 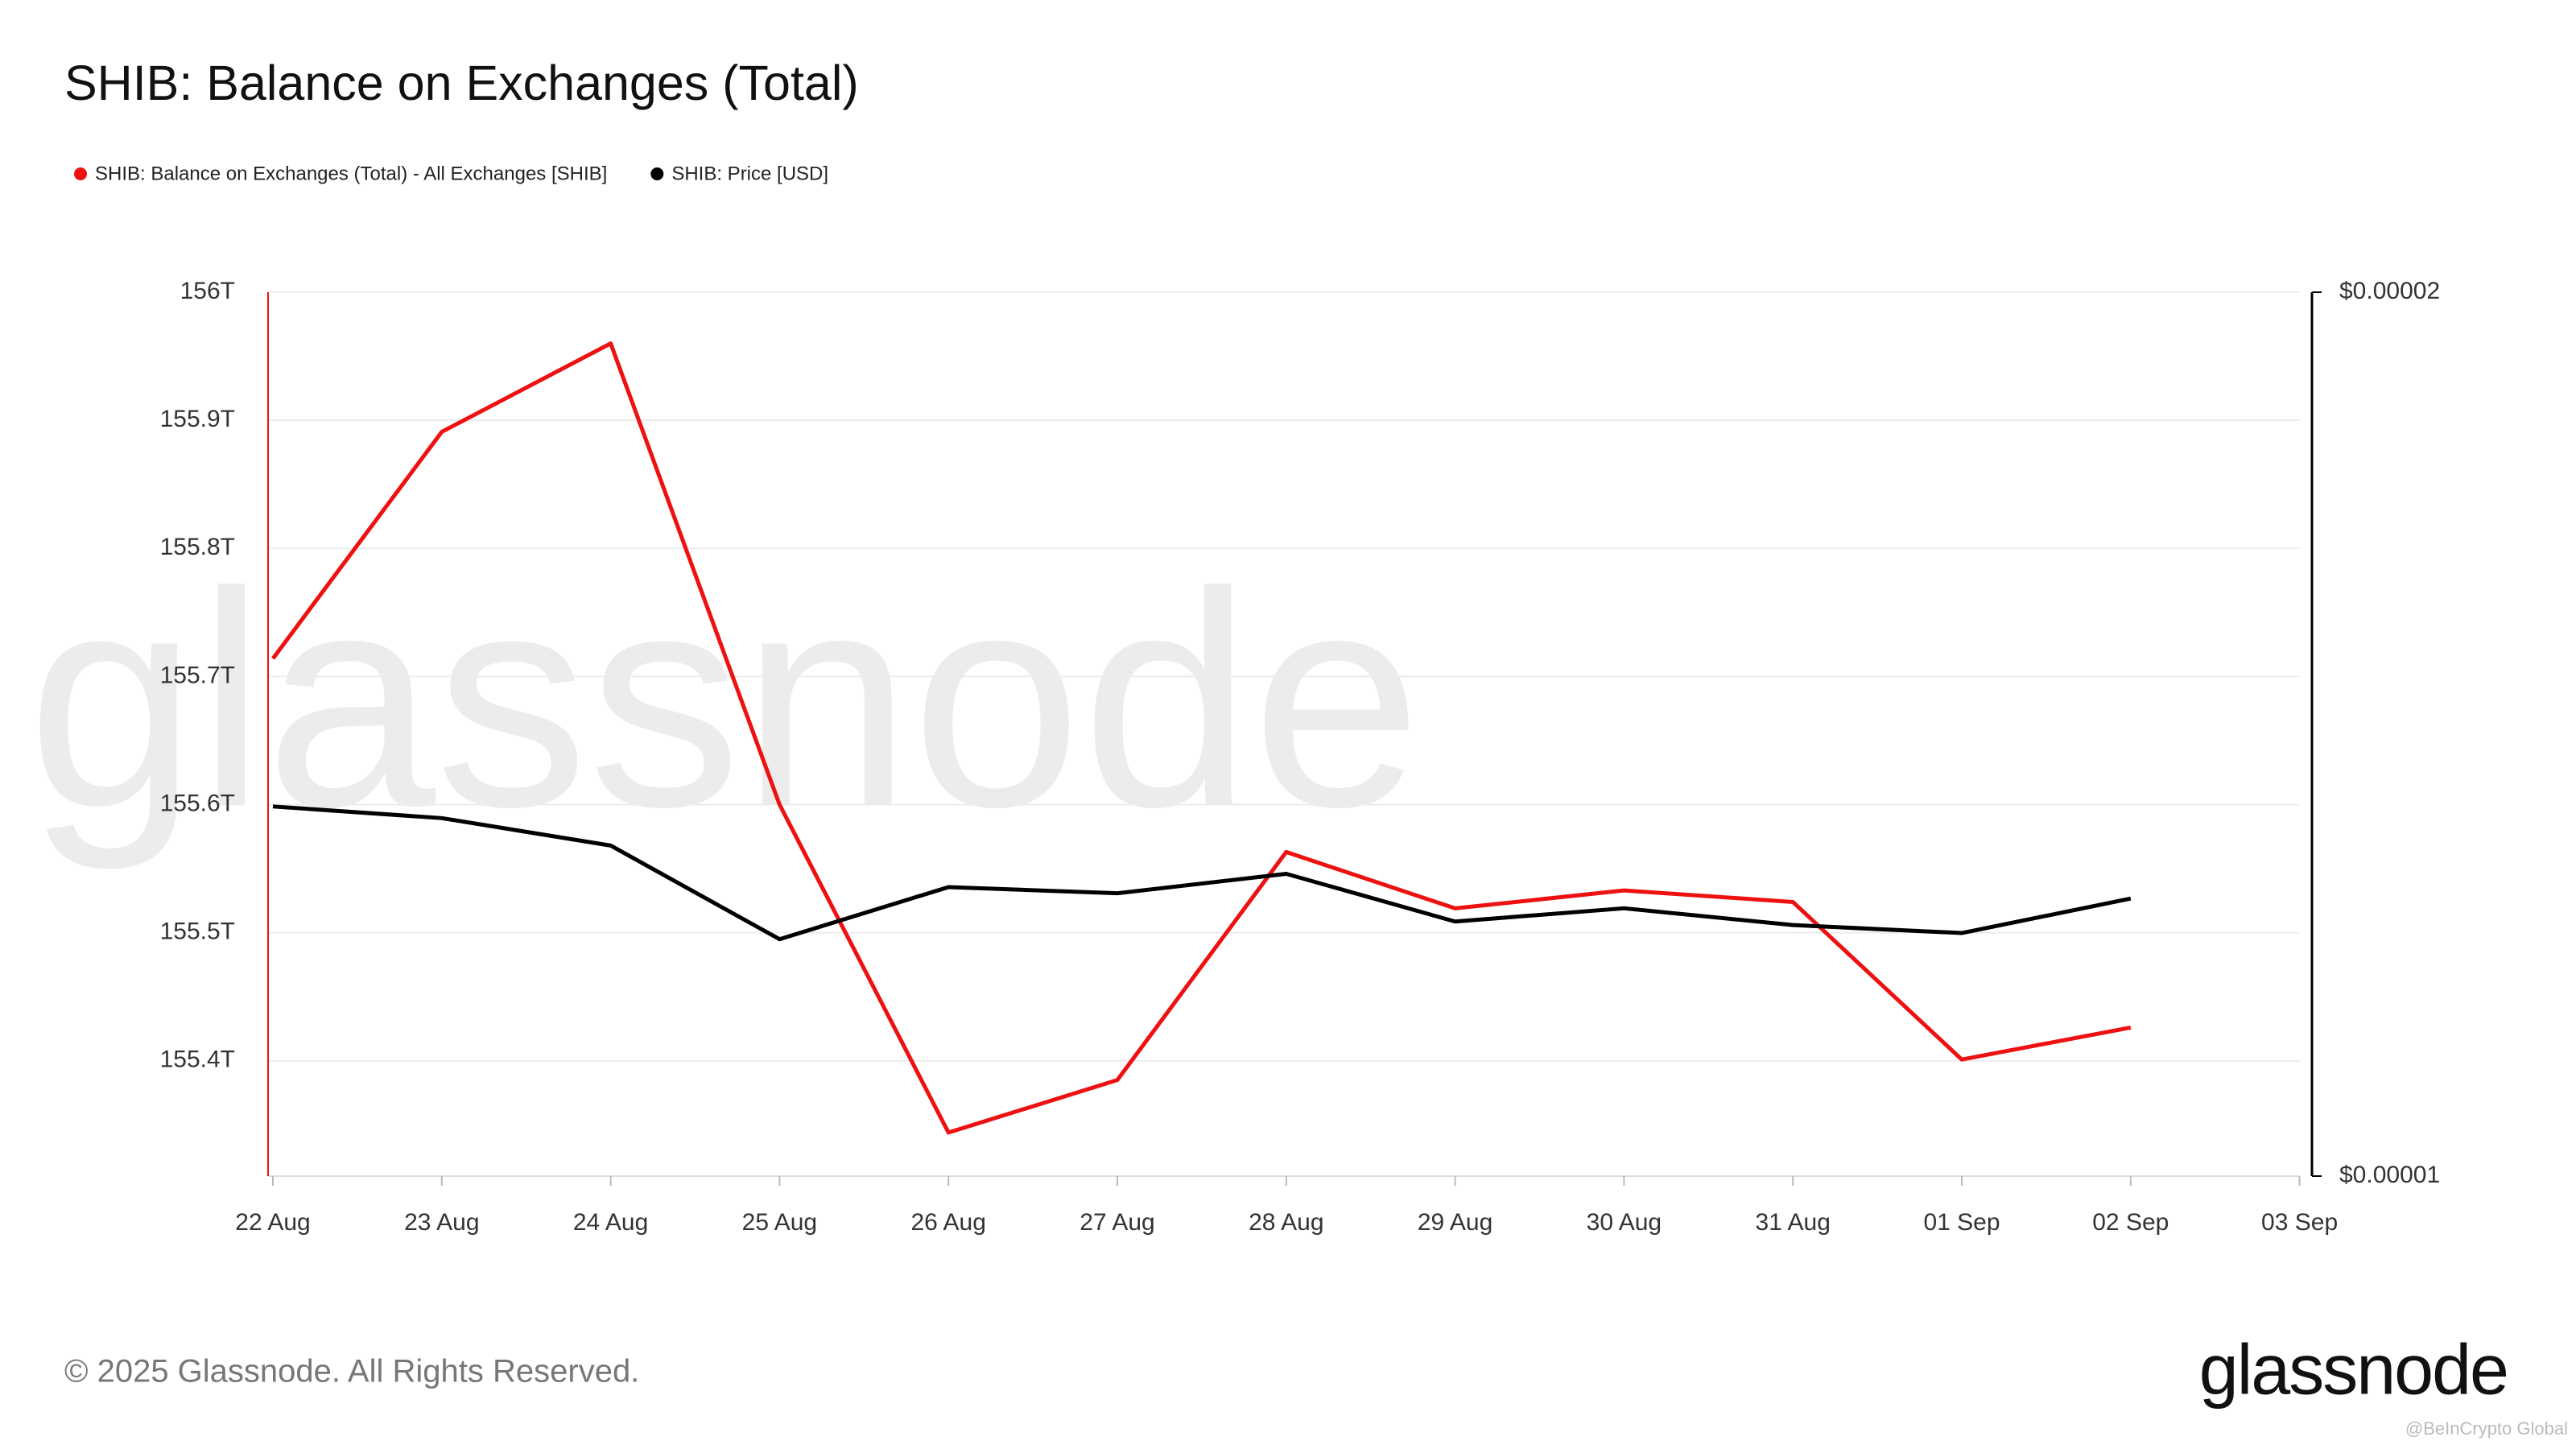 What do you see at coordinates (462, 83) in the screenshot?
I see `chart-title: SHIB: Balance on Exchanges (Total)` at bounding box center [462, 83].